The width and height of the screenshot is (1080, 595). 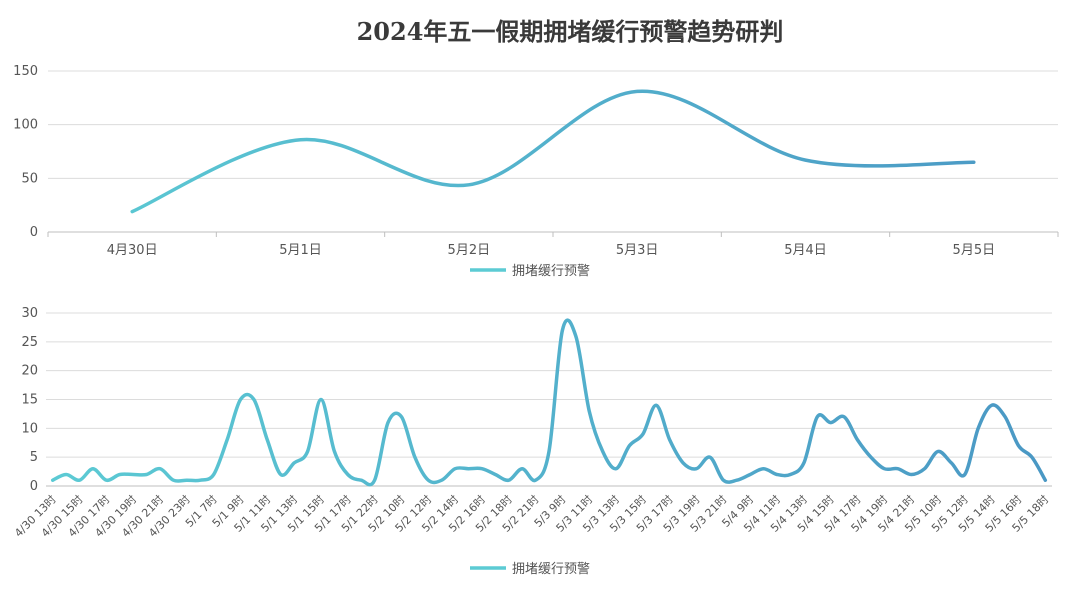 I want to click on x-tick-label: 4月30日, so click(x=132, y=250).